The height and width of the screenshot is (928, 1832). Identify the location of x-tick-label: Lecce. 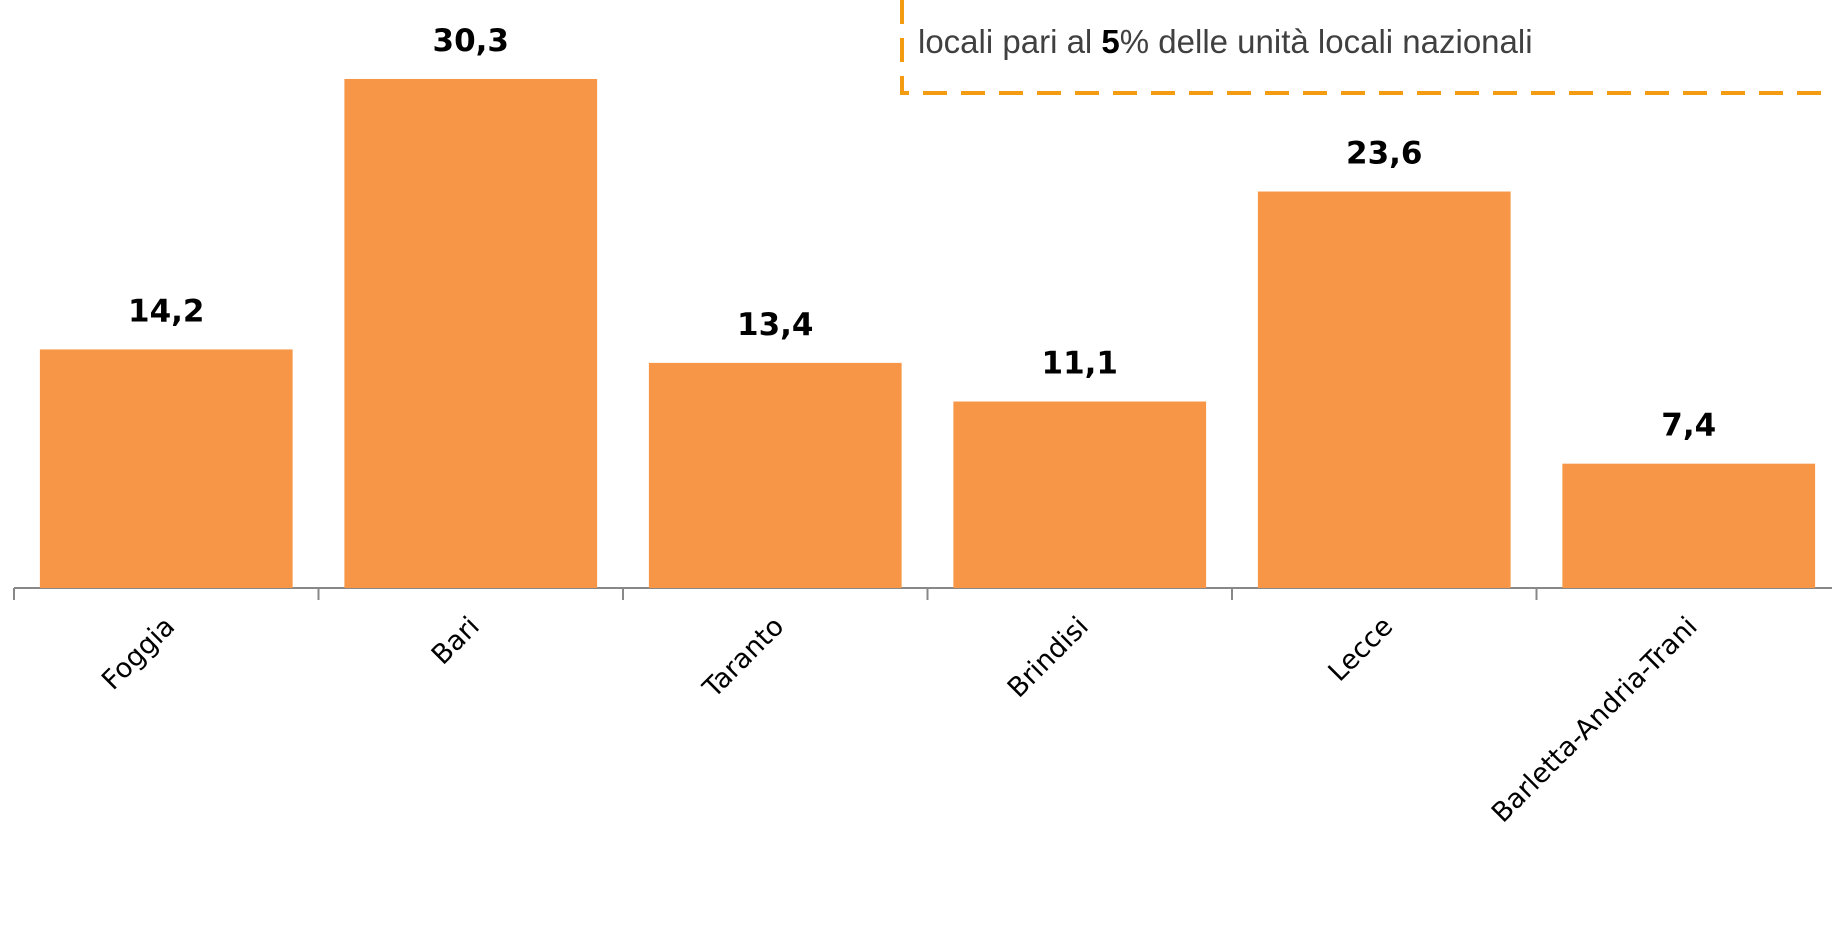
(1360, 649).